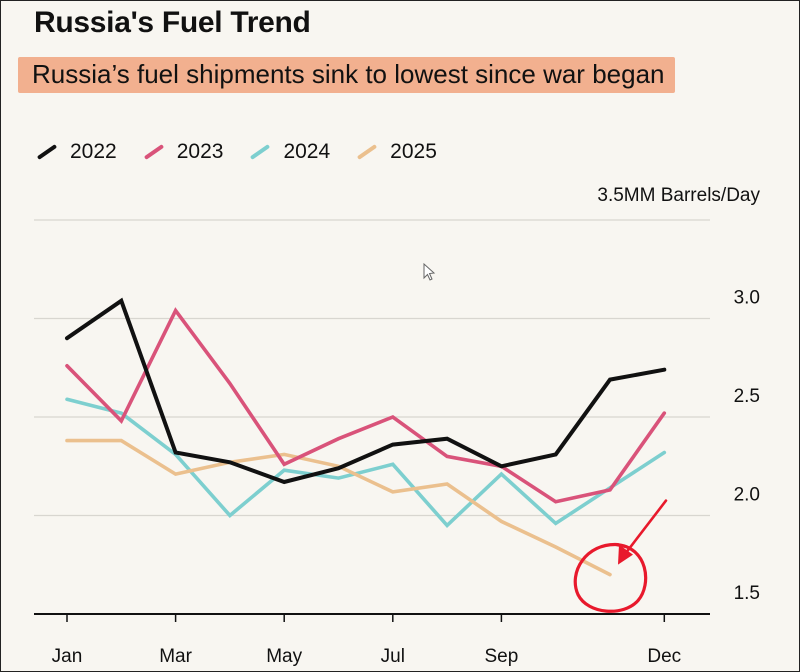  I want to click on legend-item-2025: 2025, so click(396, 152).